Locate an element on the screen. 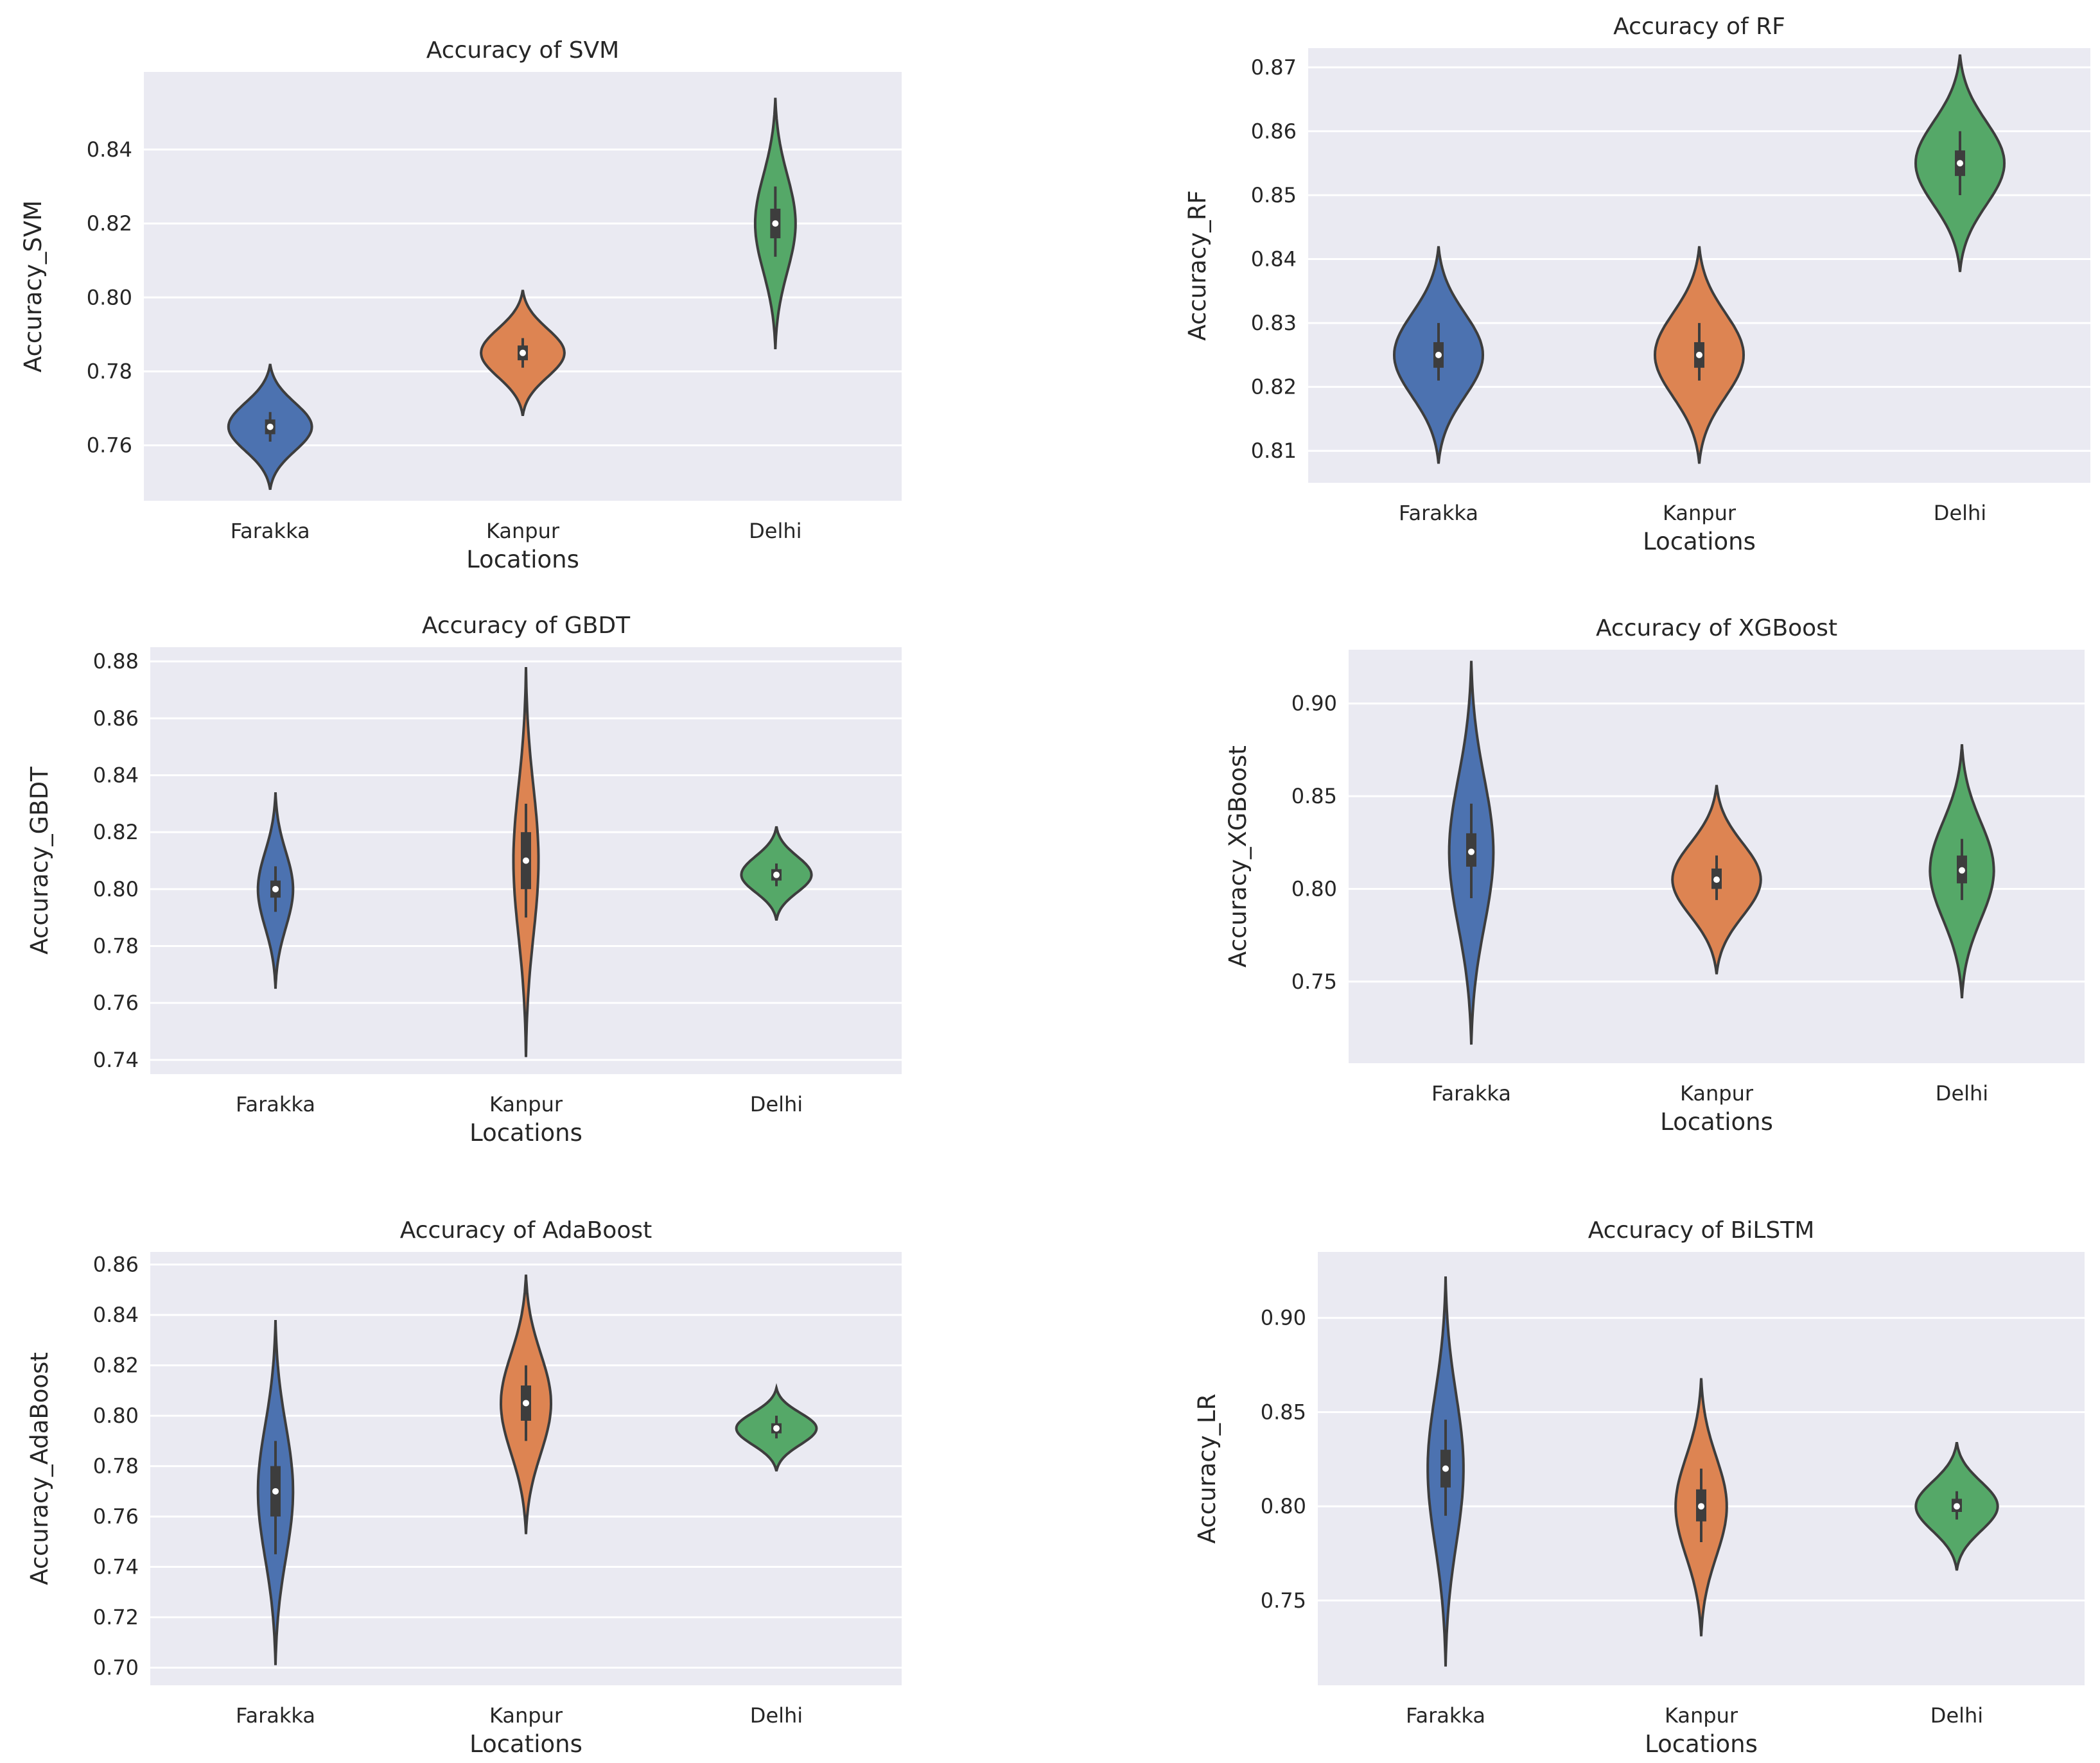  y-axis-label: Accuracy_XGBoost is located at coordinates (1238, 856).